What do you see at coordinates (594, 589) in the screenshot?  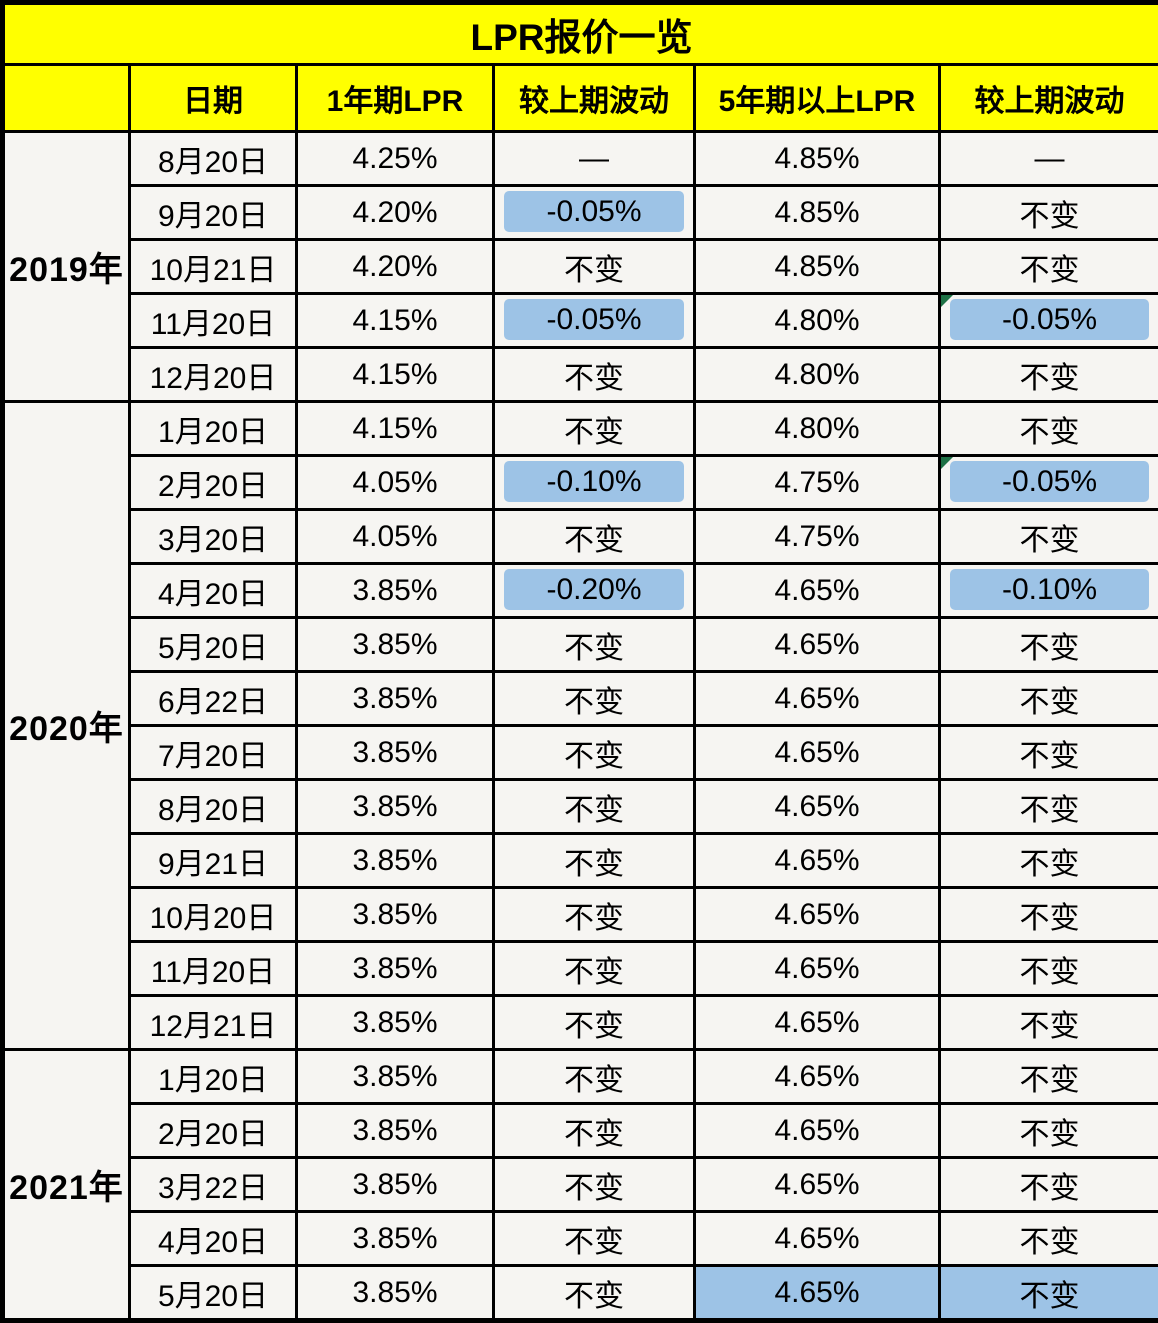 I see `highlight-chip: -0.20%` at bounding box center [594, 589].